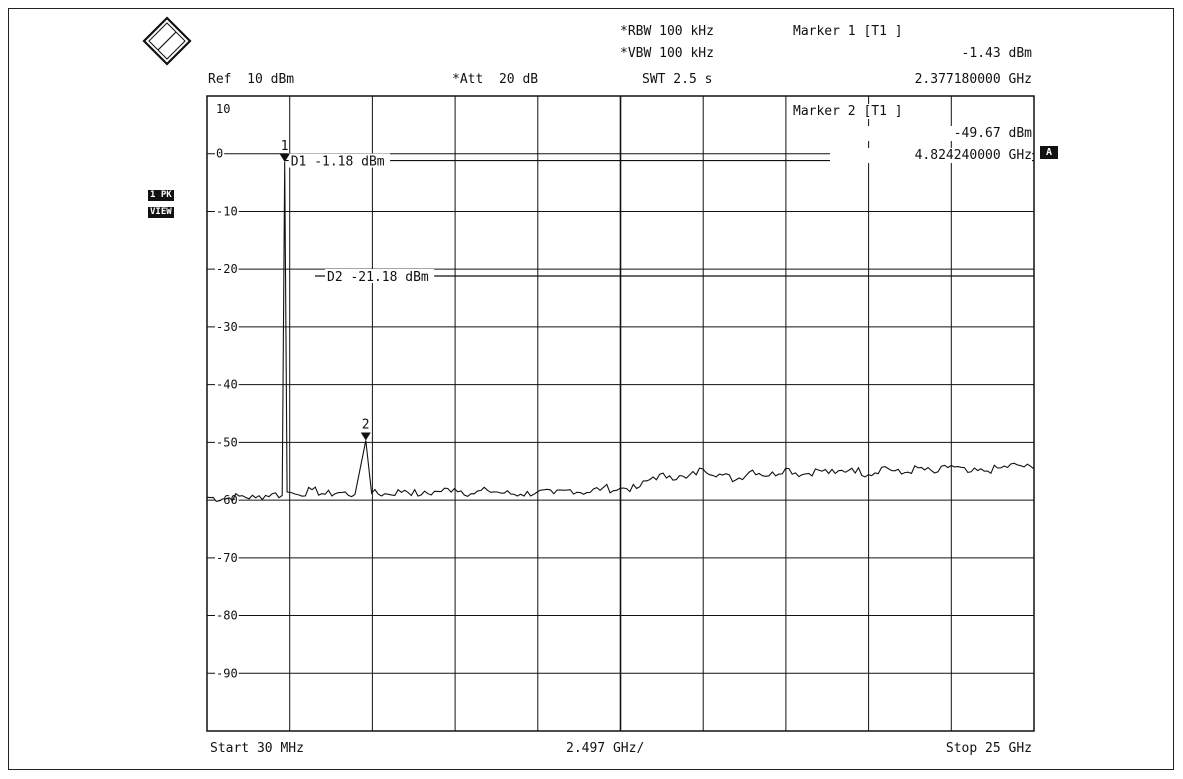 This screenshot has height=779, width=1183. I want to click on y-tick-label: -40, so click(227, 385).